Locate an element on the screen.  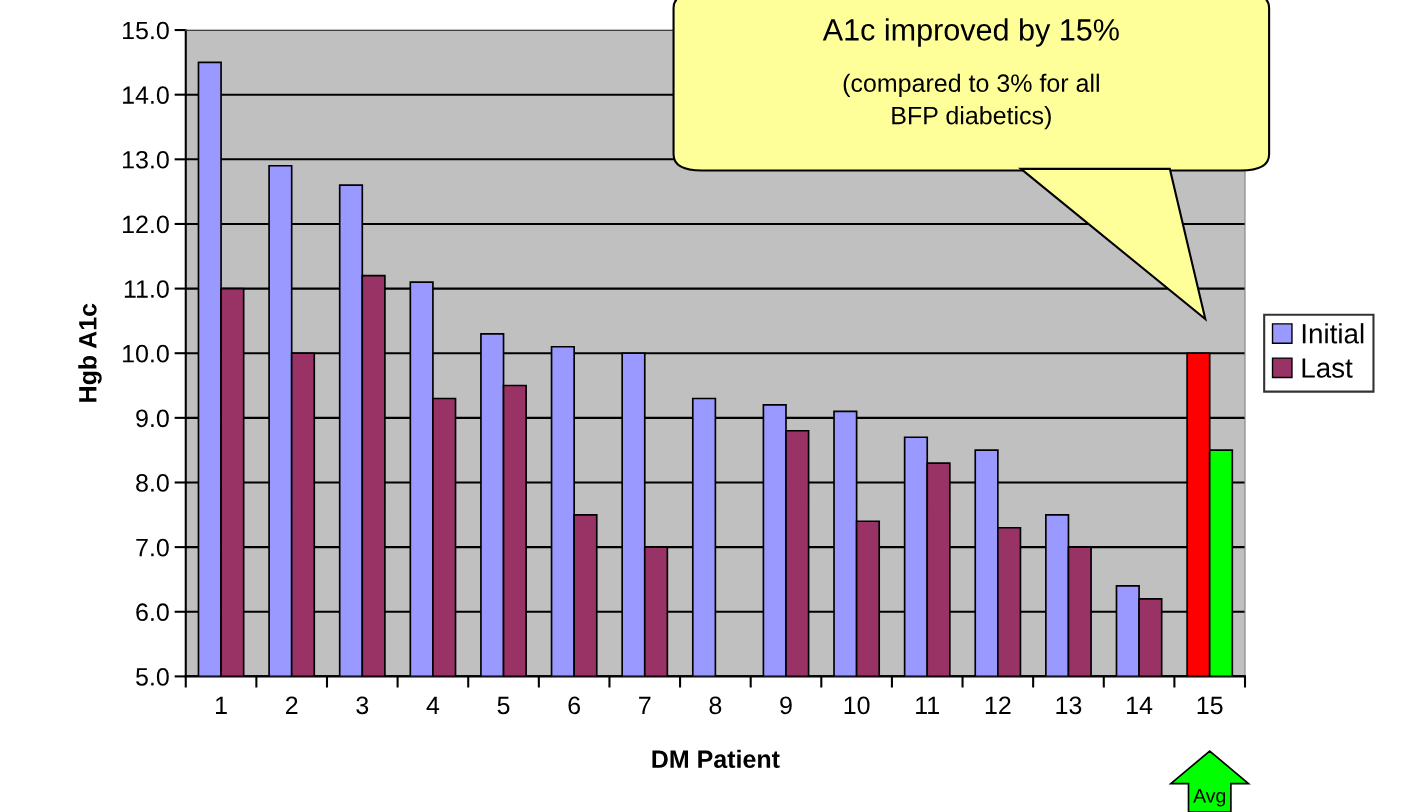
x-tick-label: 8 is located at coordinates (715, 705).